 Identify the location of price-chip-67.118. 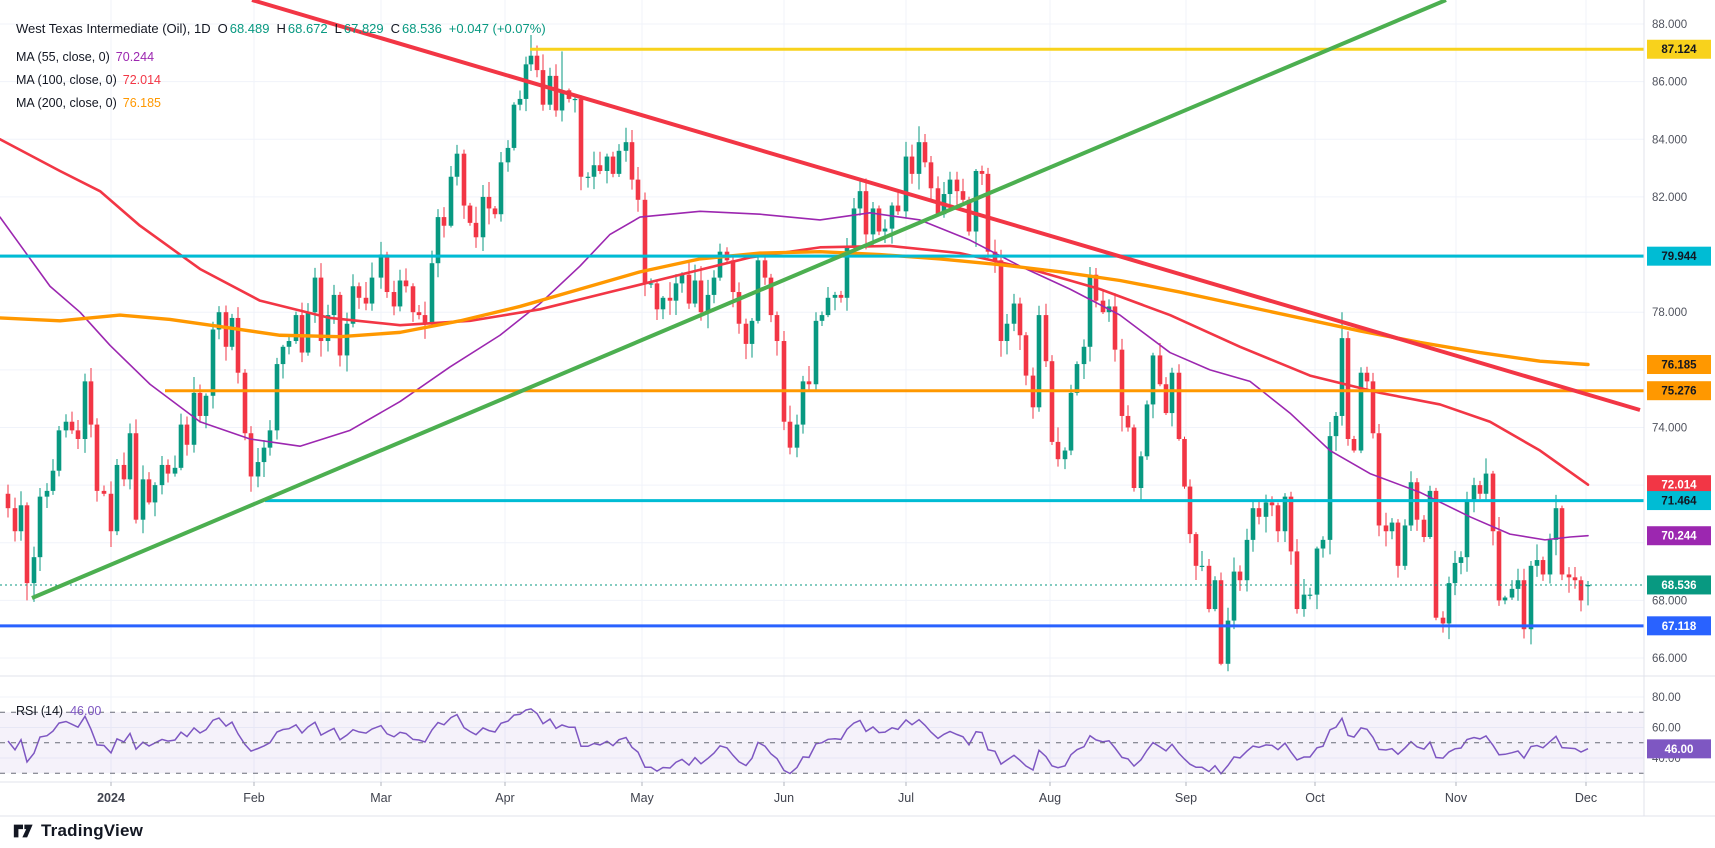
(1679, 626).